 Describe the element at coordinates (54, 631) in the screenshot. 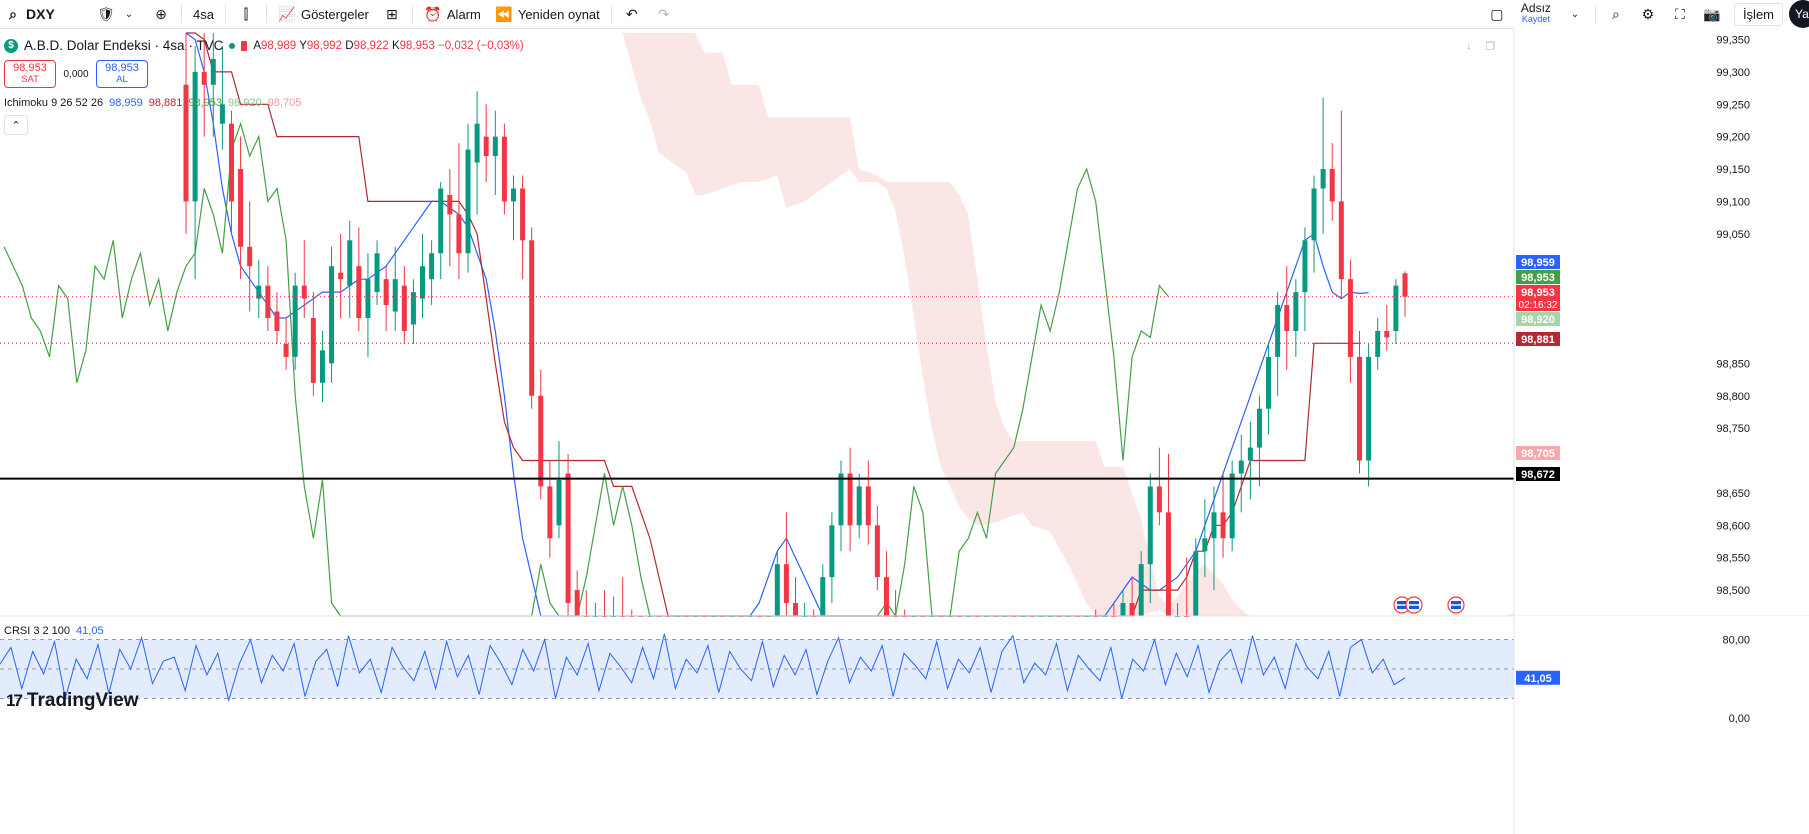

I see `crsi-legend: CRSI 3 2 100 41,05` at that location.